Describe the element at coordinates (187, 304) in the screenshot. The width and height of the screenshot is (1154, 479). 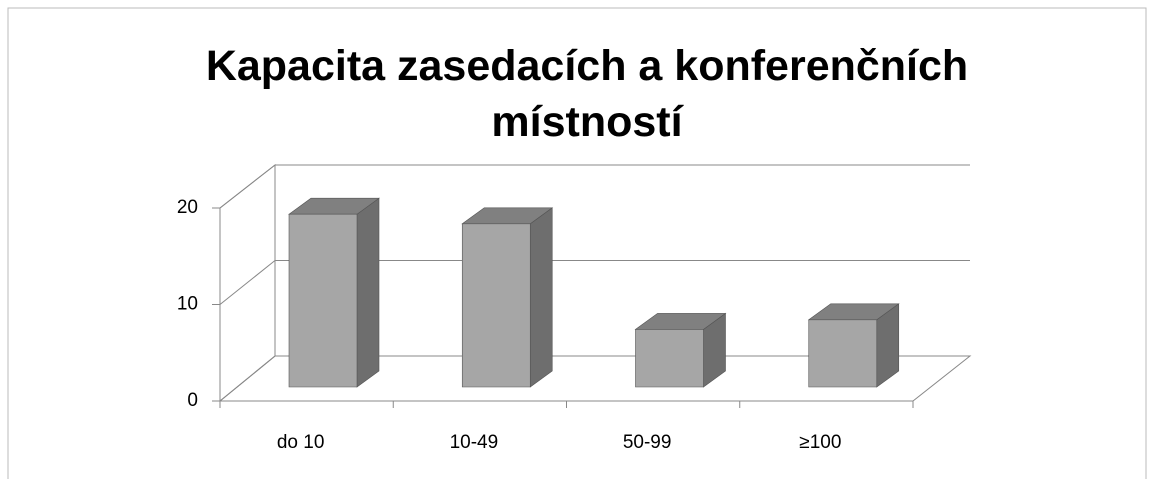
I see `y-tick-label: 10` at that location.